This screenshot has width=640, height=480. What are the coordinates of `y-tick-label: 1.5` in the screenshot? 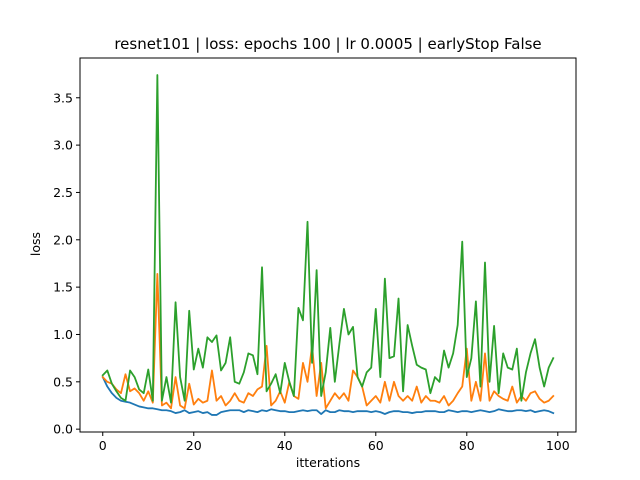 It's located at (63, 287).